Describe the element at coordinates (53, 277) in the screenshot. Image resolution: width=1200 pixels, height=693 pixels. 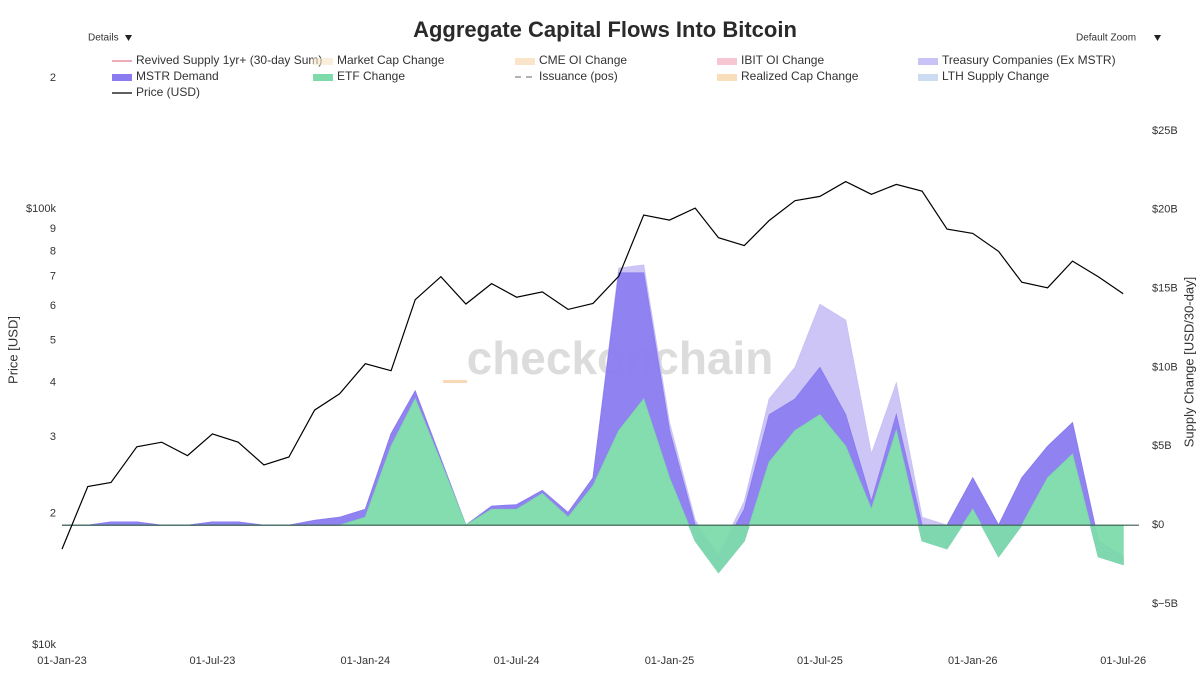
I see `y-tick-label: 7` at that location.